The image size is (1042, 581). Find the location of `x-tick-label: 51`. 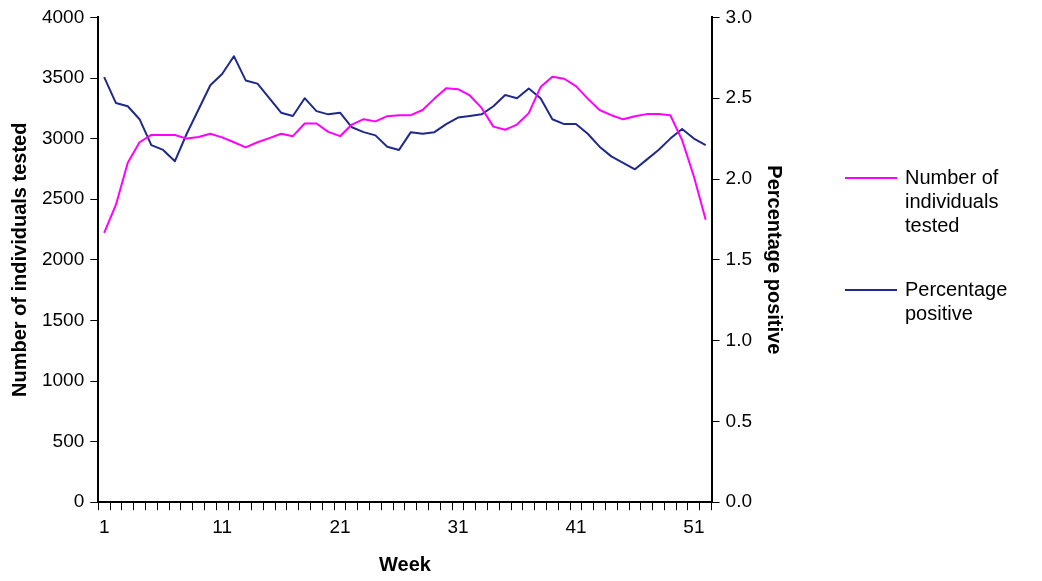

x-tick-label: 51 is located at coordinates (694, 526).